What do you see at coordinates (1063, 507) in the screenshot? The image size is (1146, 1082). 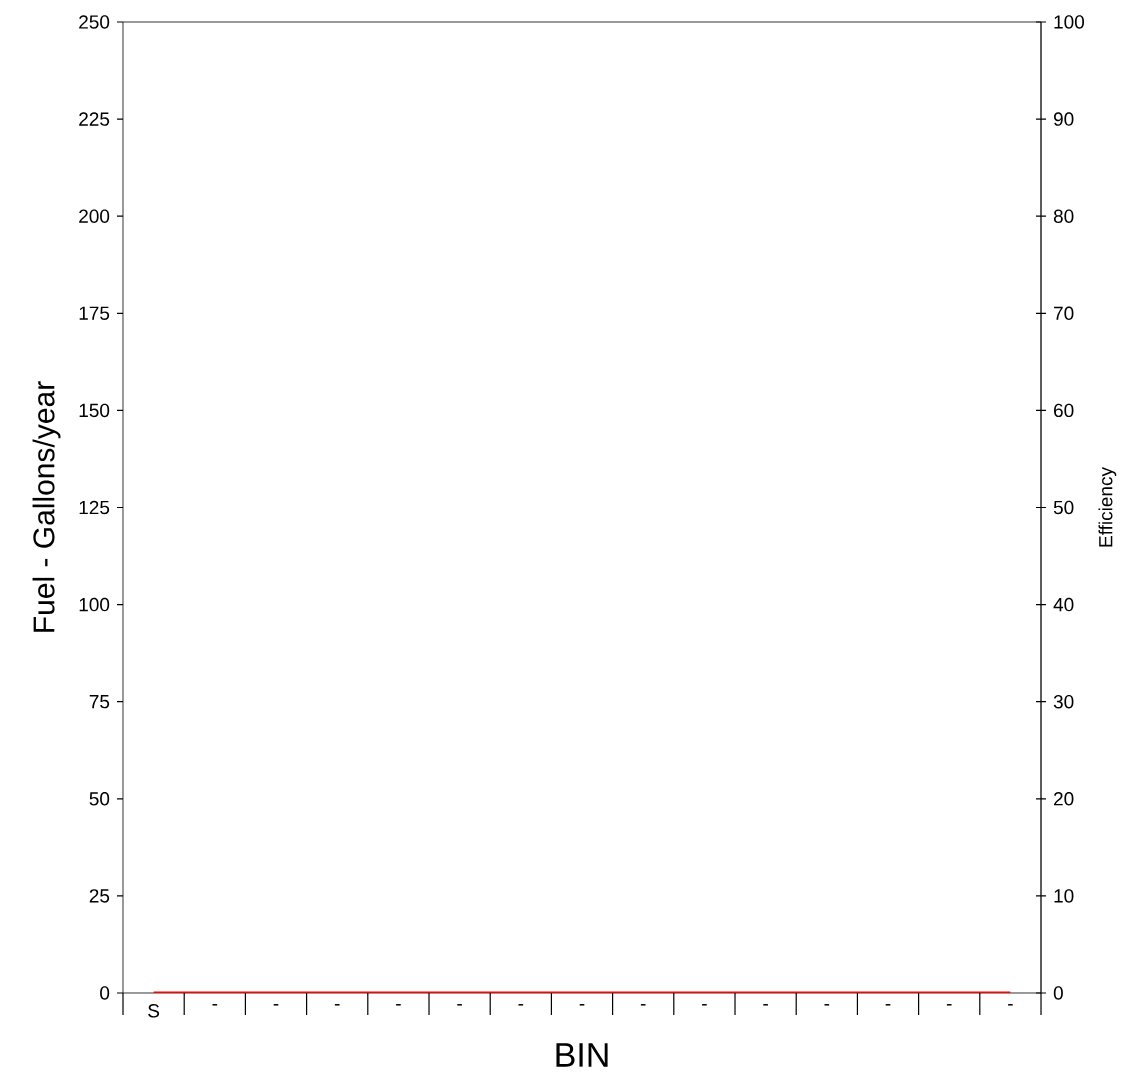 I see `y2-tick-label: 50` at bounding box center [1063, 507].